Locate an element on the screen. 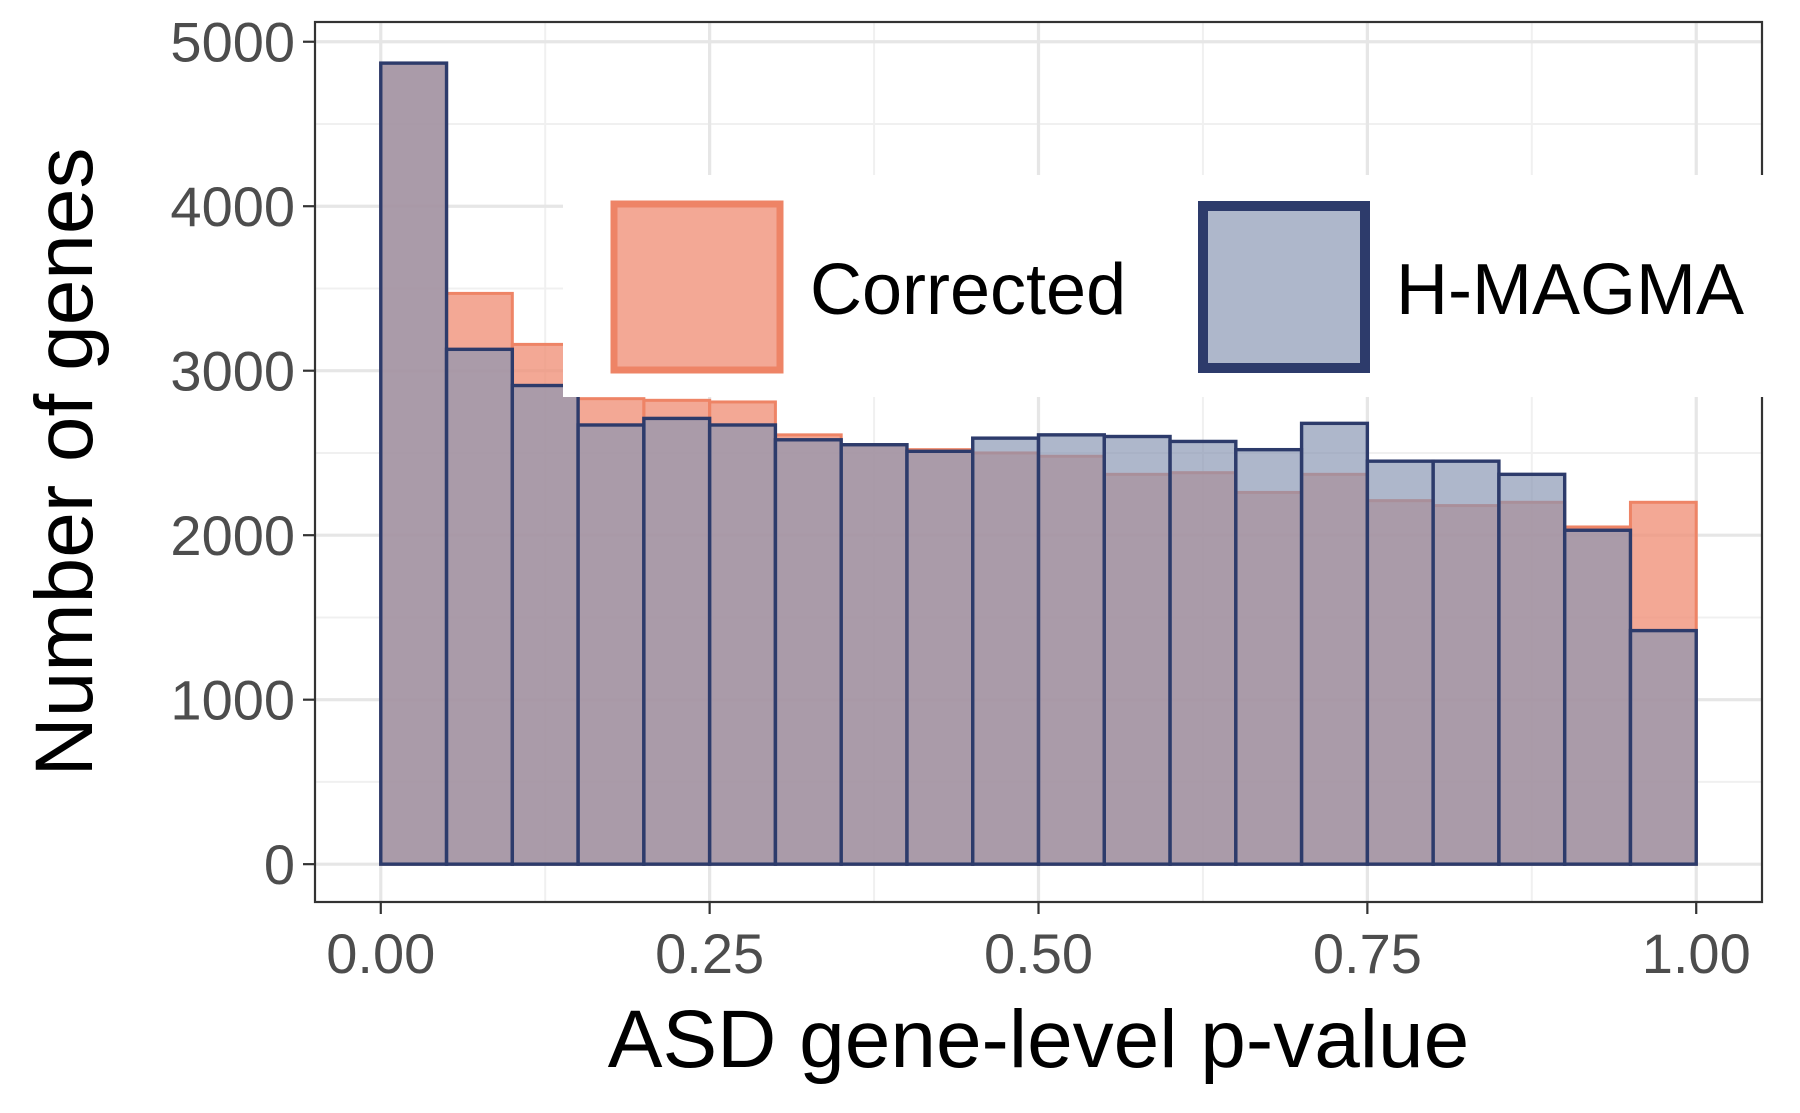  y-axis-title: Number of genes is located at coordinates (64, 461).